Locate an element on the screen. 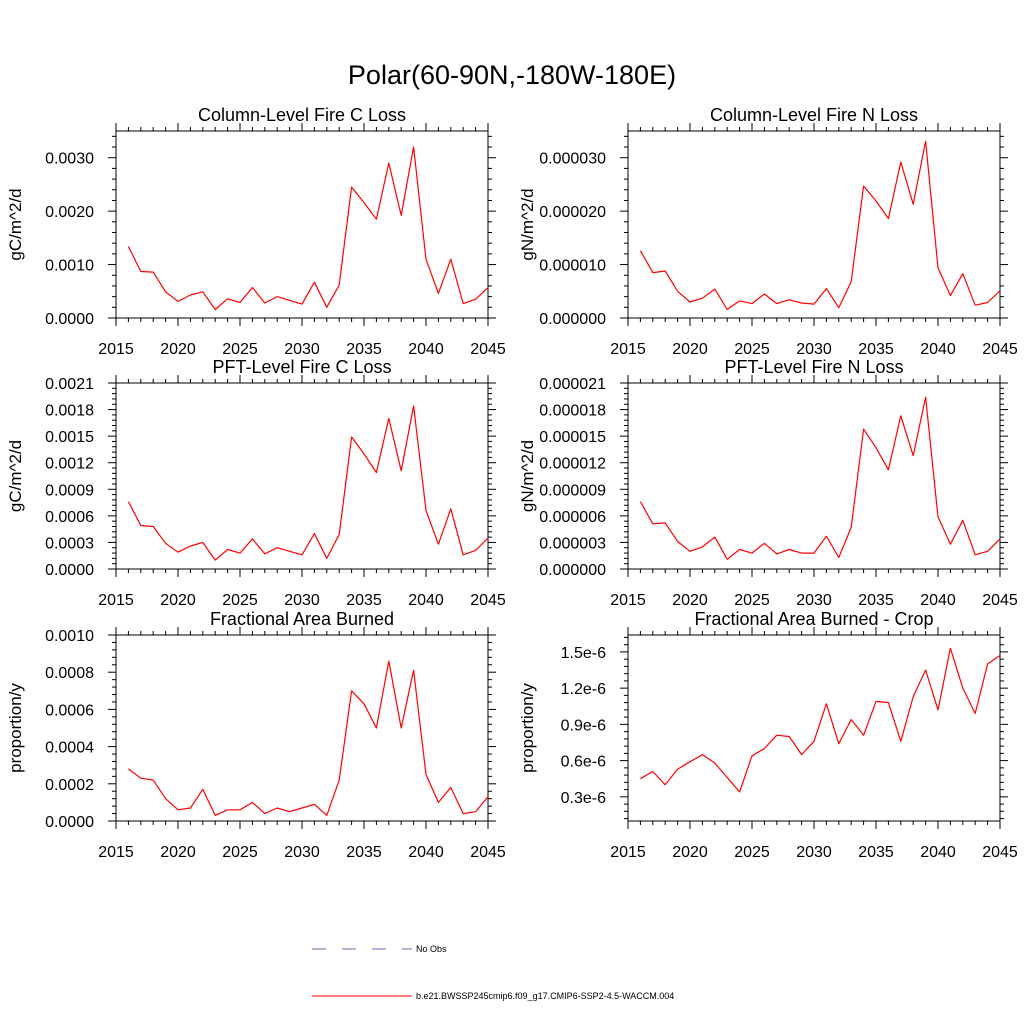 This screenshot has height=1024, width=1024. y-tick-label: 0.6e-6 is located at coordinates (583, 762).